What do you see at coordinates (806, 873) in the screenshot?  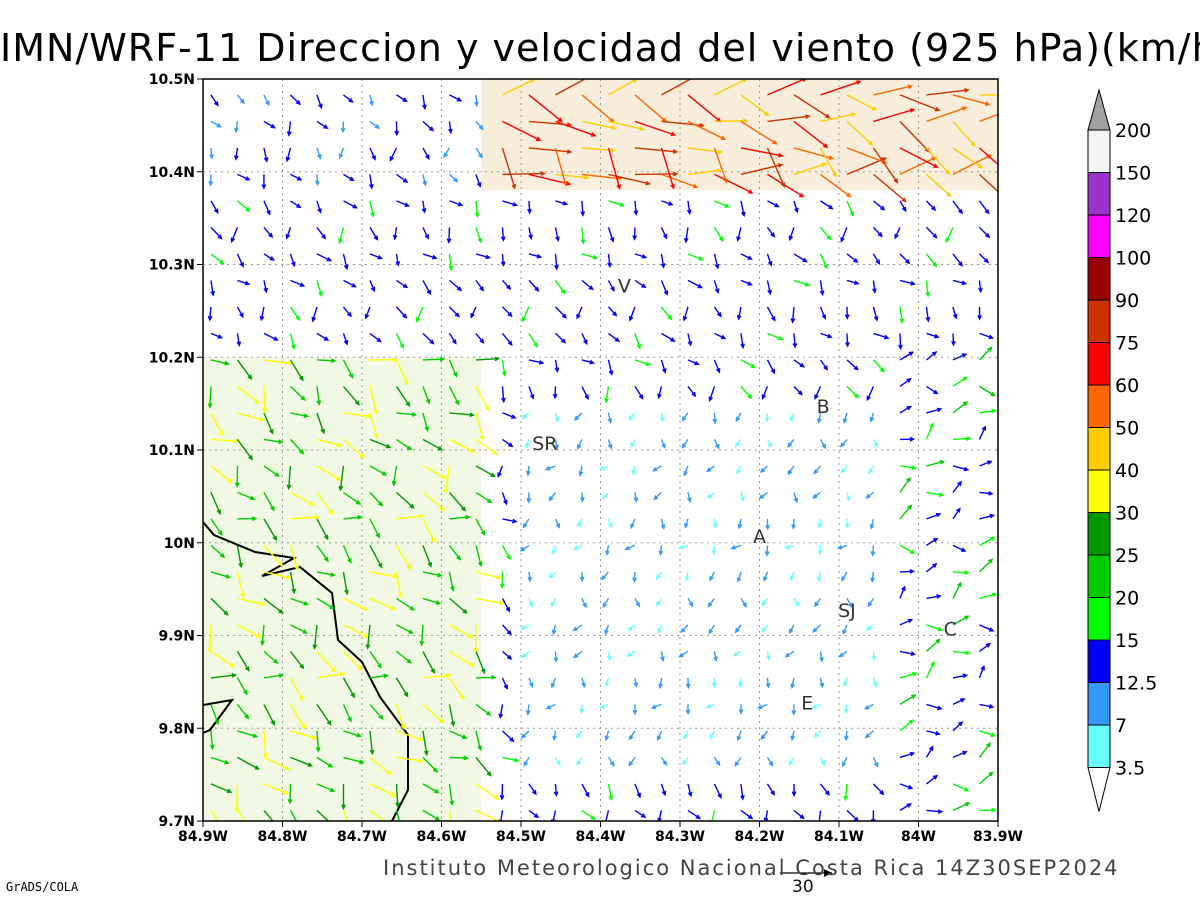 I see `reference-vector` at bounding box center [806, 873].